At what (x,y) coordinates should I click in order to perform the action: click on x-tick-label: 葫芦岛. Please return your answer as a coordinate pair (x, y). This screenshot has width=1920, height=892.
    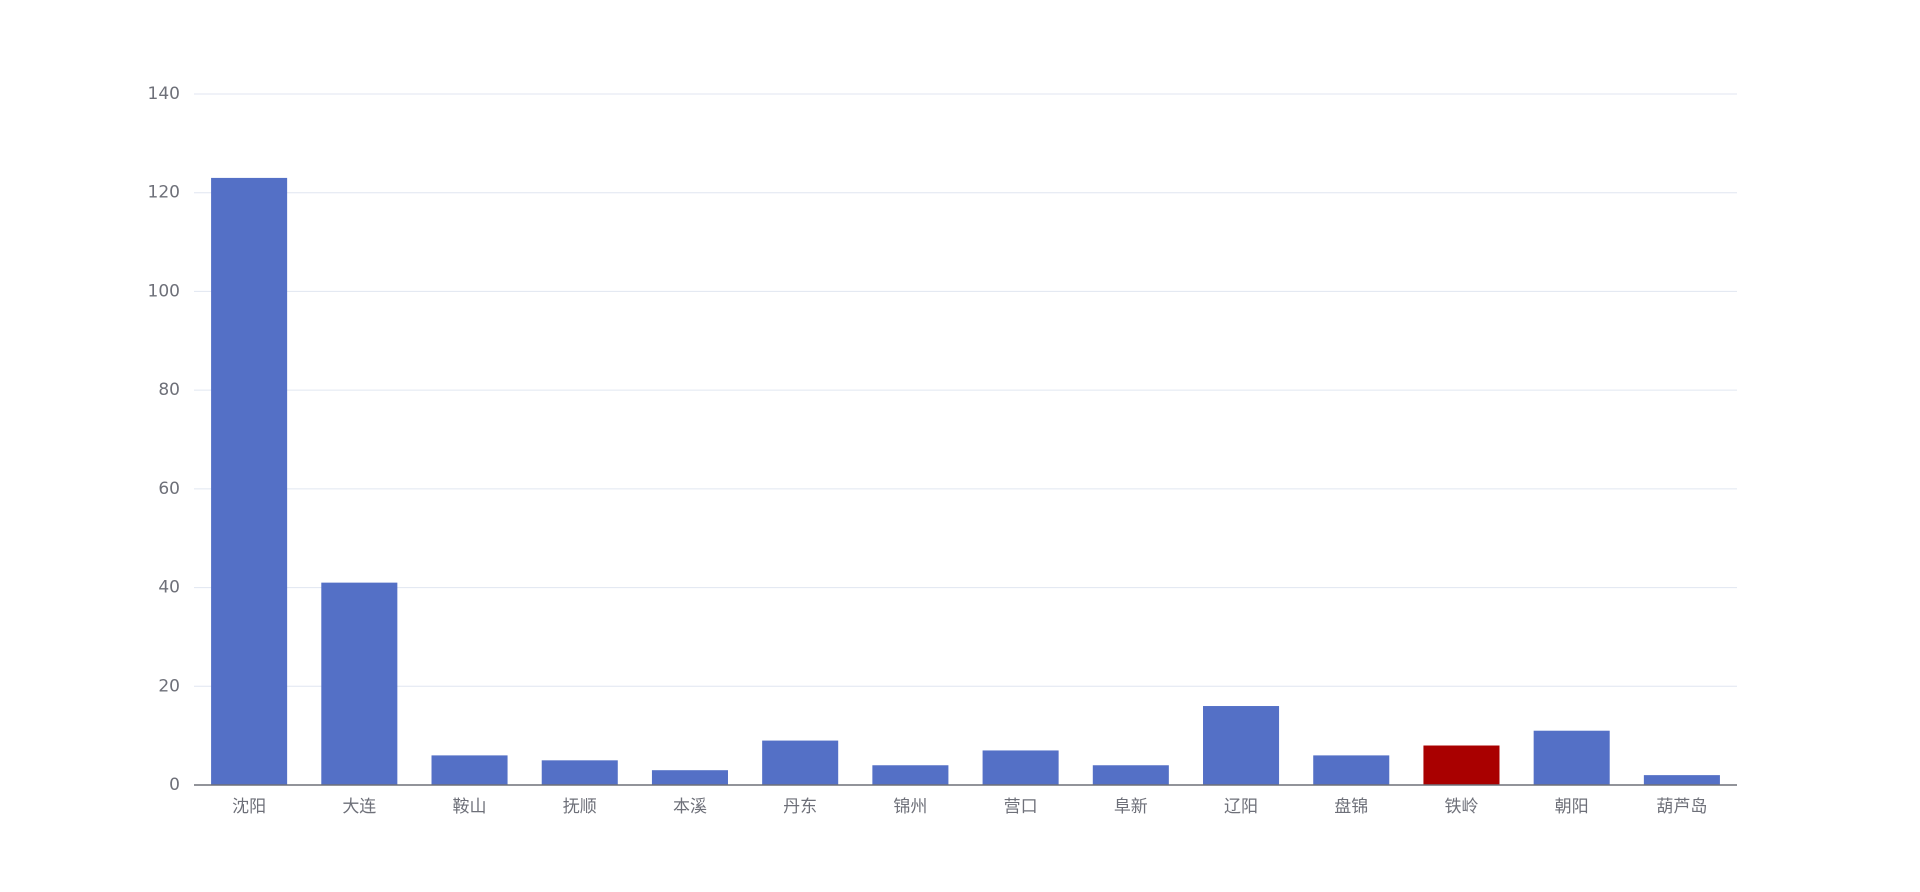
    Looking at the image, I should click on (1681, 807).